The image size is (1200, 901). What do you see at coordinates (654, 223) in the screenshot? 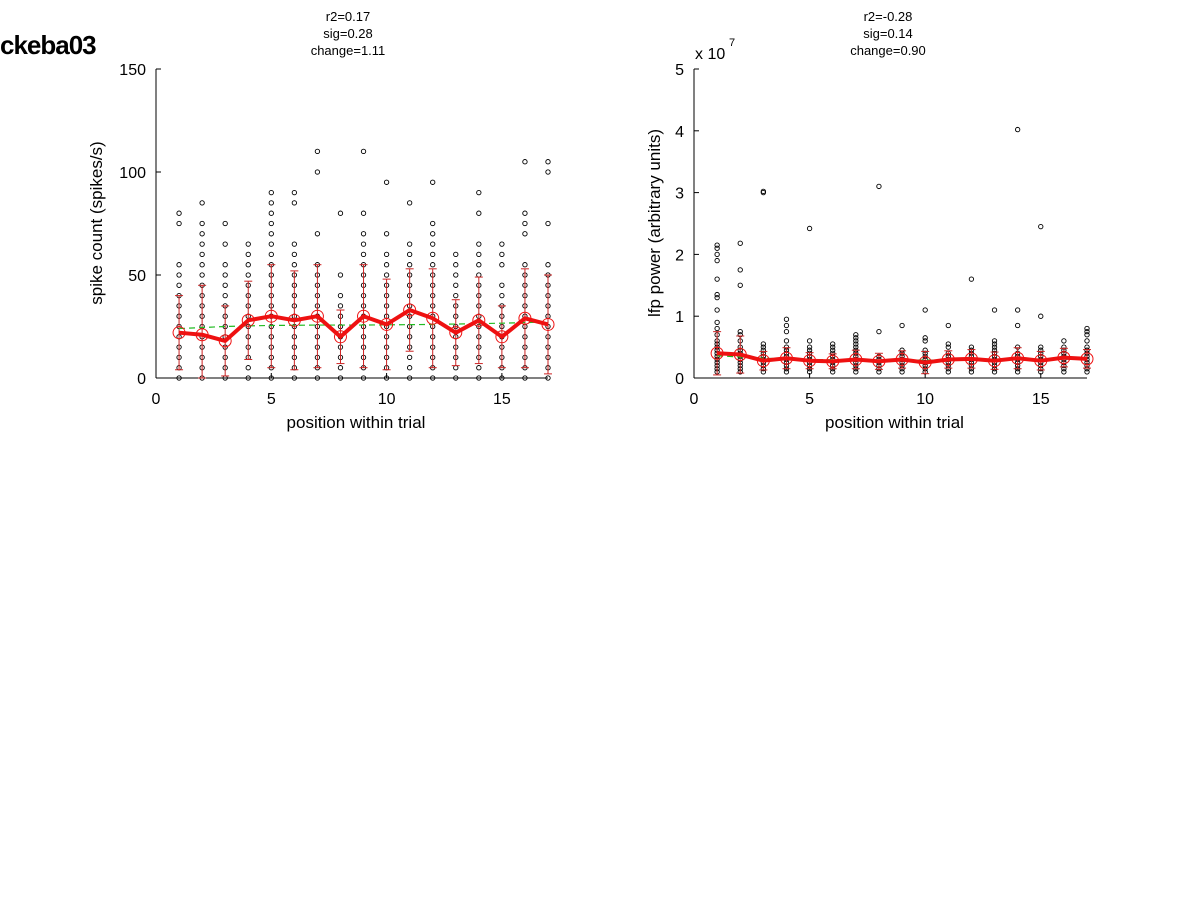
I see `y-axis-label: lfp power (arbitrary units)` at bounding box center [654, 223].